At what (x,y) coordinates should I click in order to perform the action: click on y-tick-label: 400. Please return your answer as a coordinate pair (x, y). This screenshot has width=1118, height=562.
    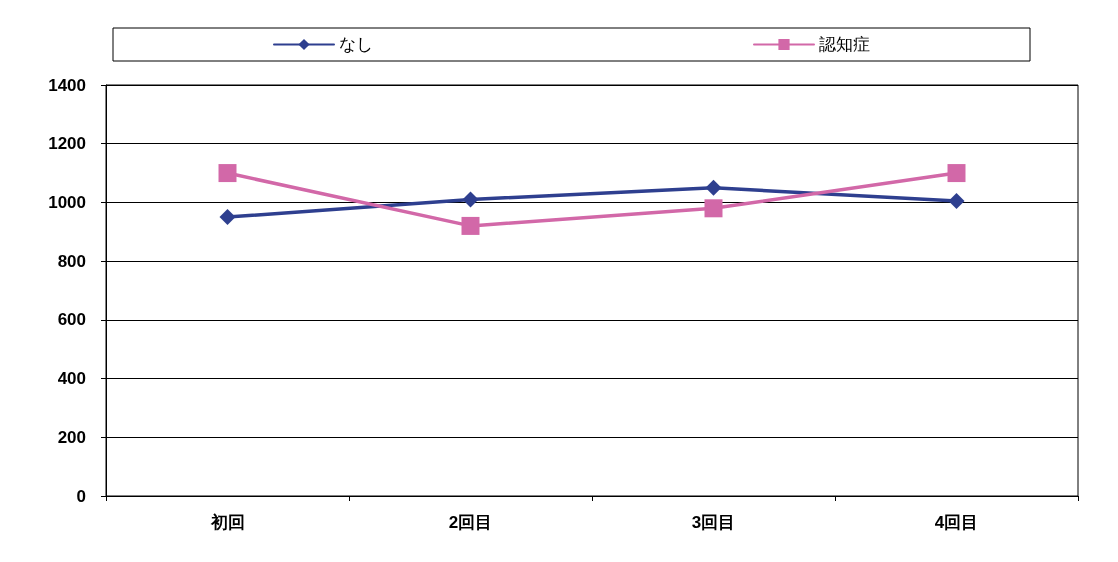
    Looking at the image, I should click on (71, 379).